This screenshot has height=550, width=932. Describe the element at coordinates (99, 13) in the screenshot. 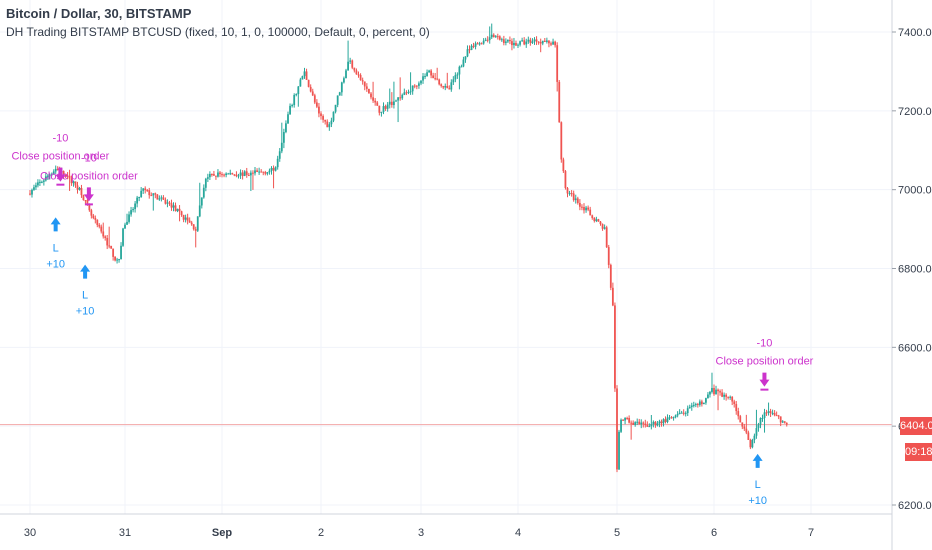

I see `symbol-title: Bitcoin / Dollar, 30, BITSTAMP` at that location.